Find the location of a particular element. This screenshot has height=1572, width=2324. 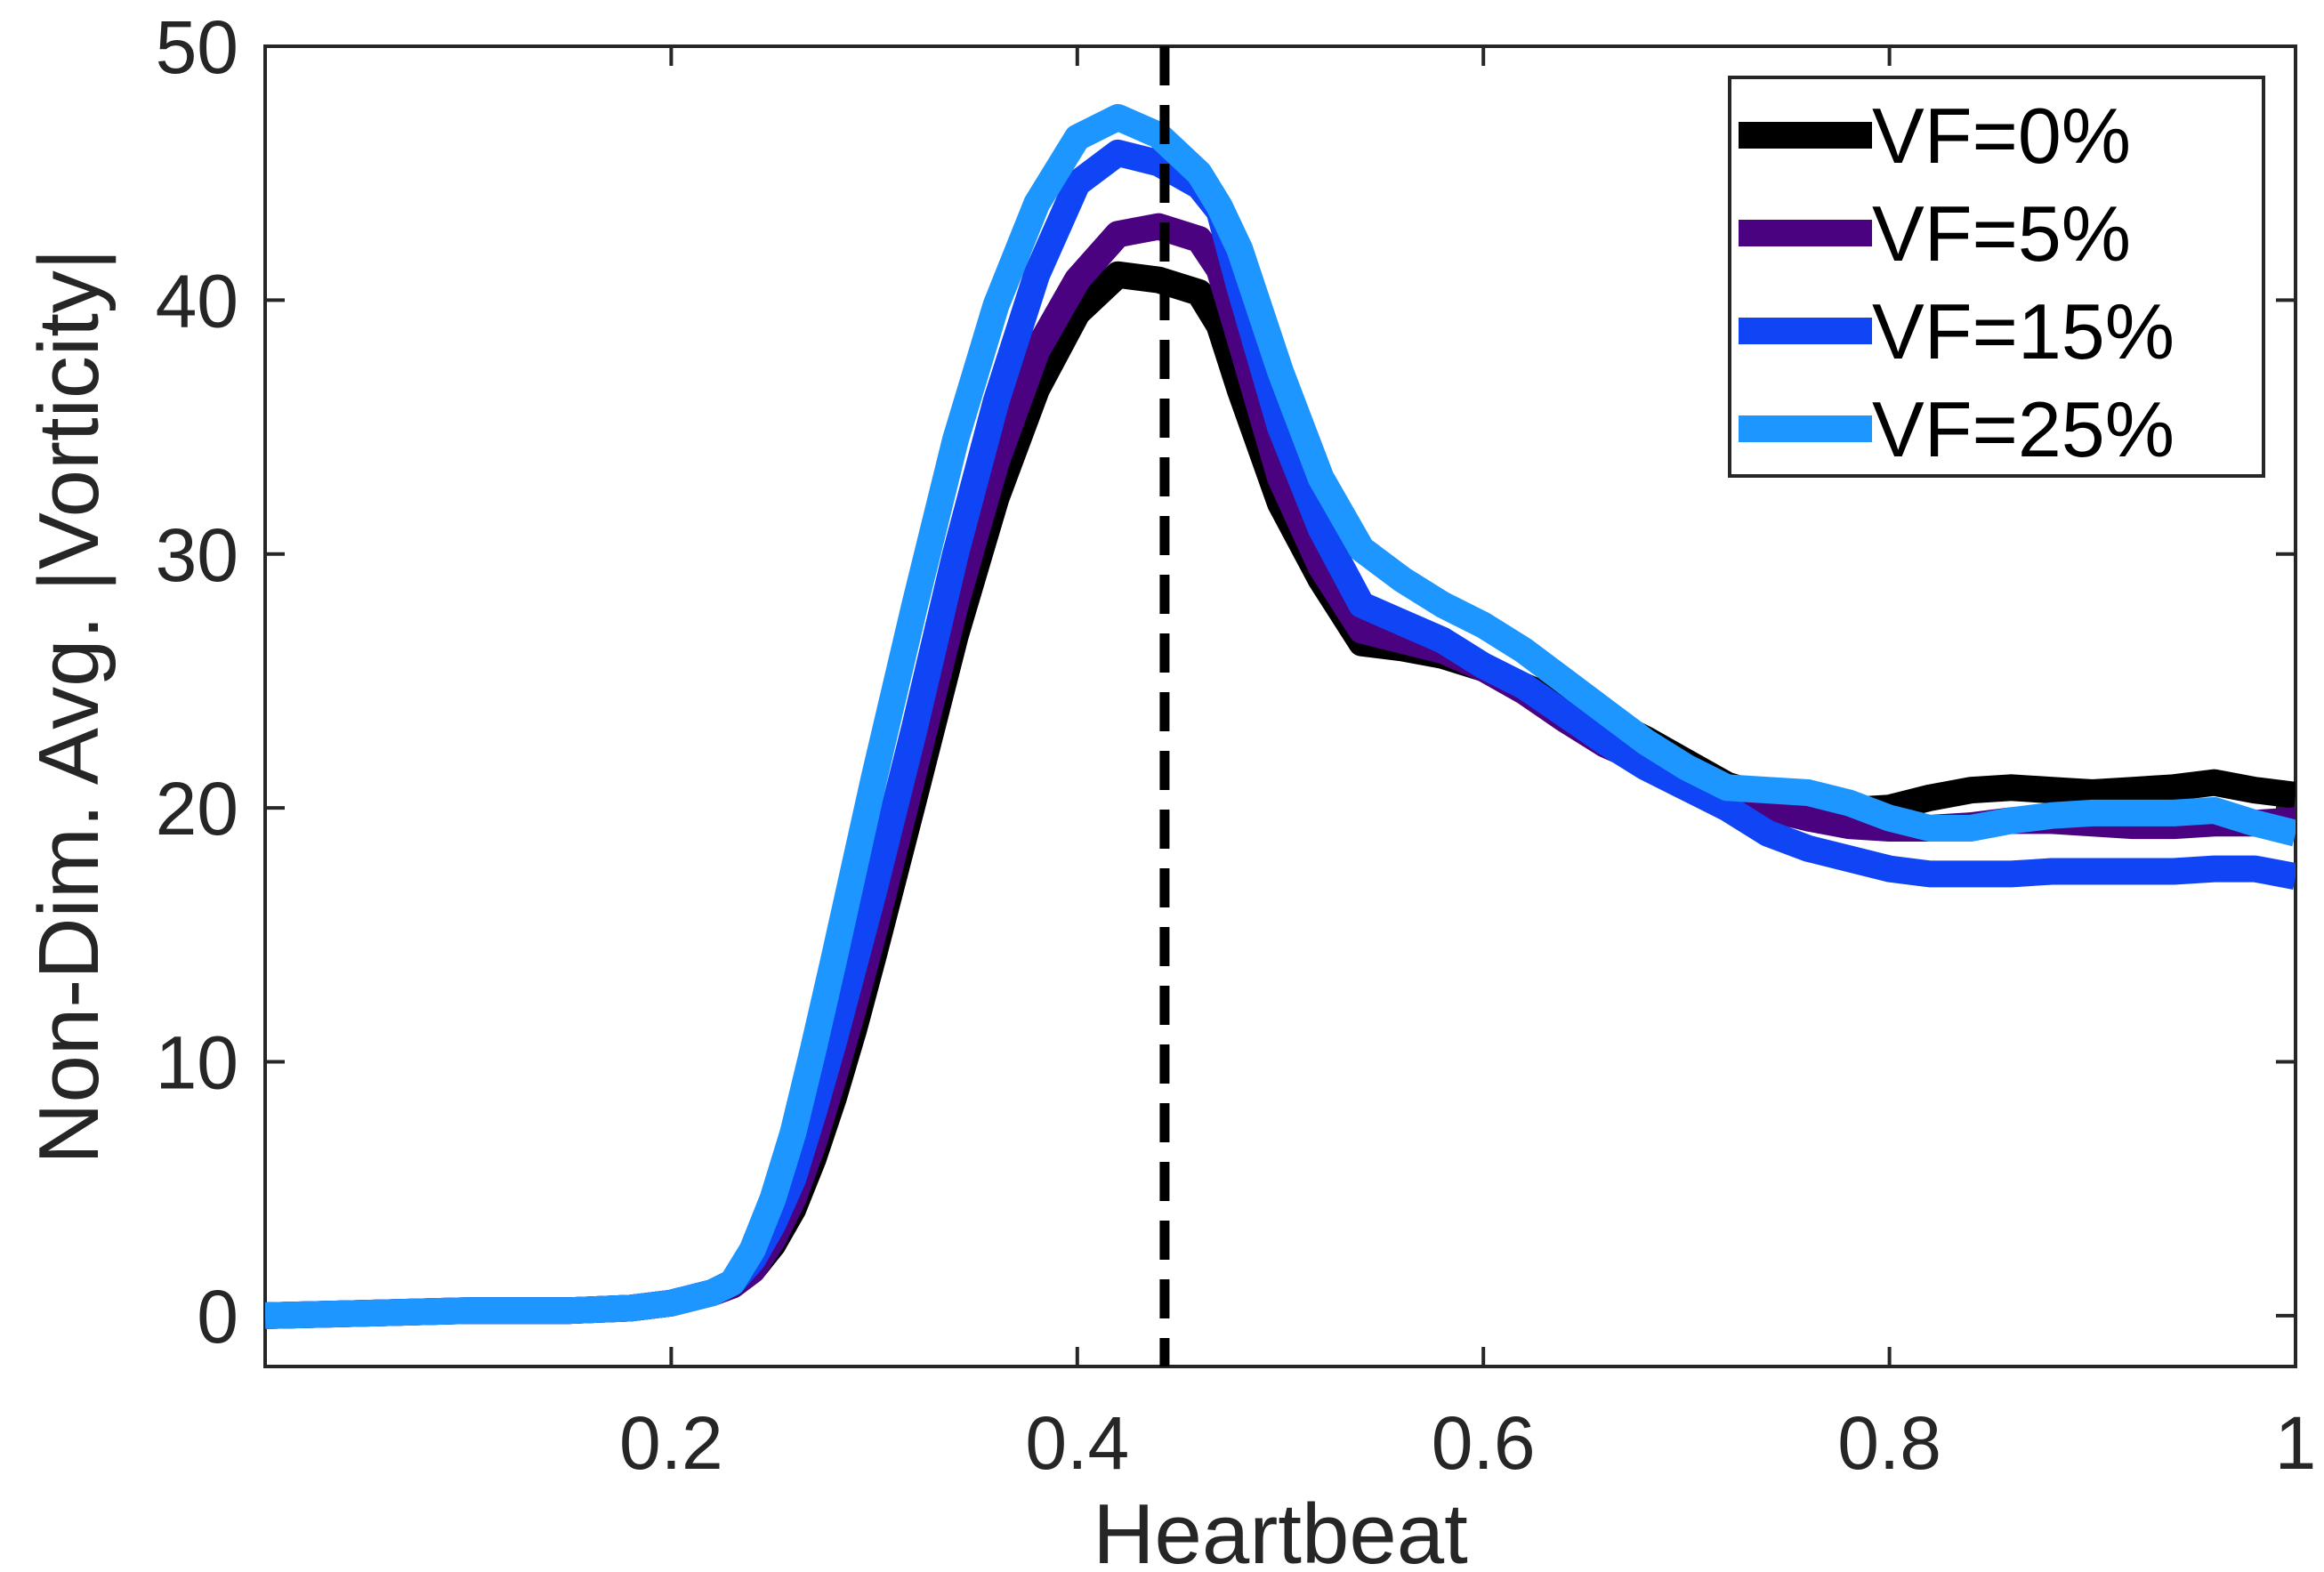

y-tick-label: 0 is located at coordinates (217, 1316).